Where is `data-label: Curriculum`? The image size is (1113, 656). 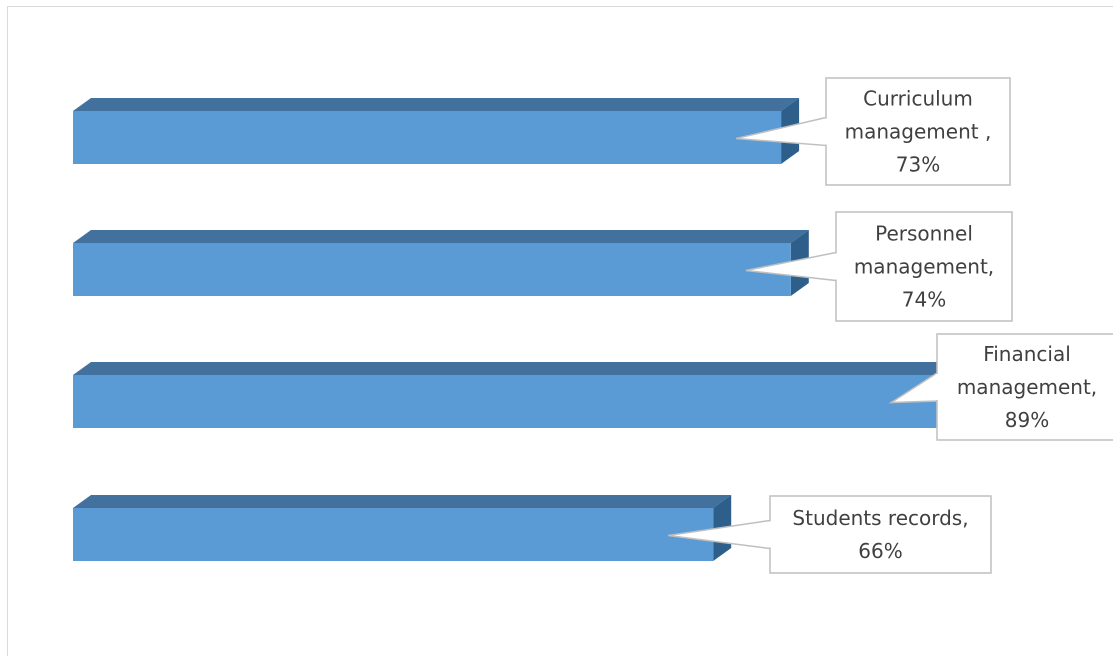
data-label: Curriculum is located at coordinates (918, 99).